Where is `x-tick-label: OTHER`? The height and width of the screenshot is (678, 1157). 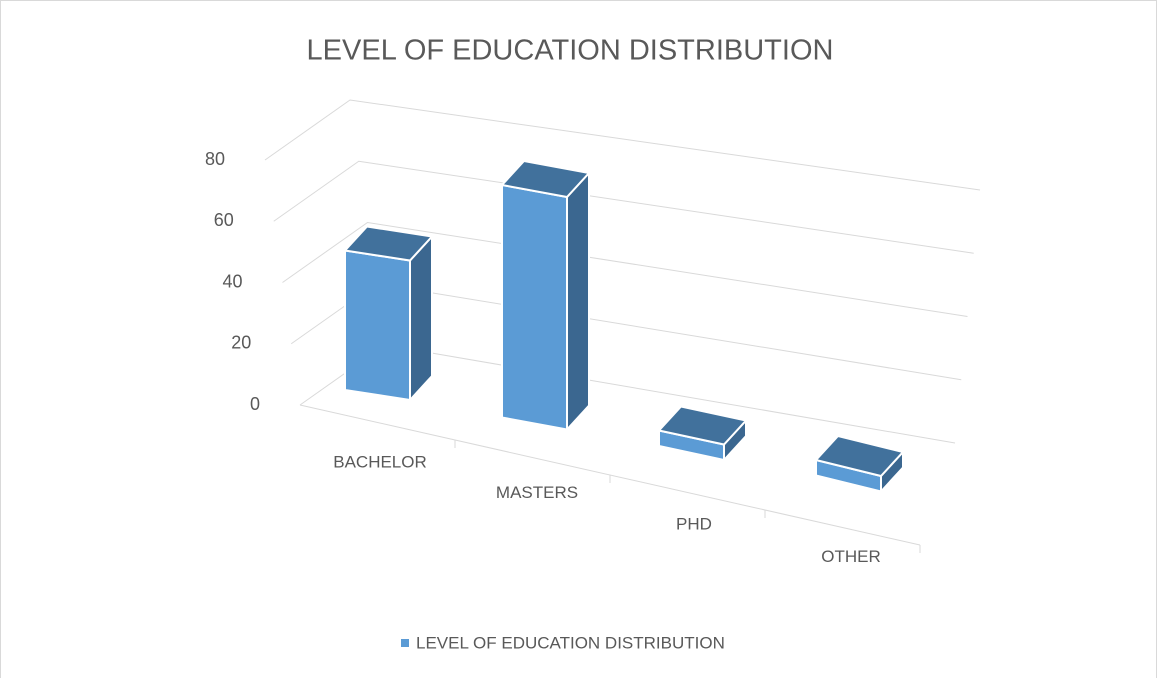 x-tick-label: OTHER is located at coordinates (851, 556).